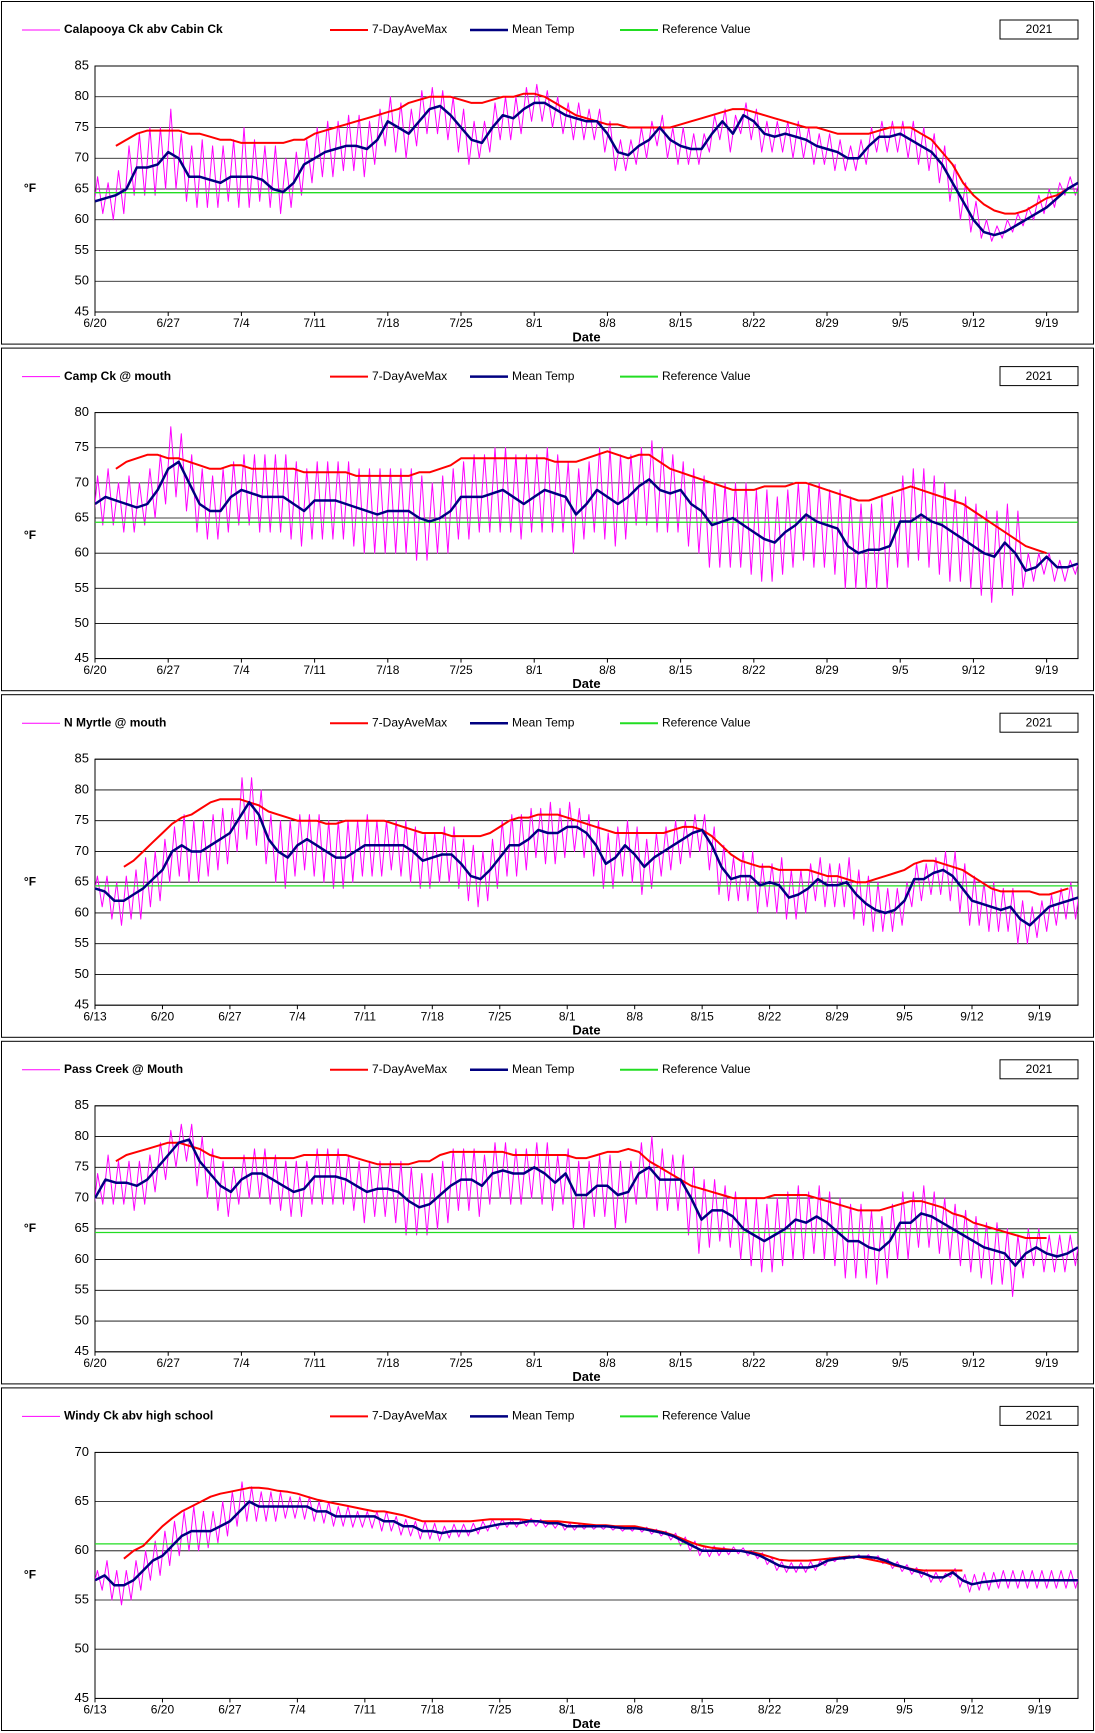  I want to click on legend-label: N Myrtle @ mouth, so click(115, 722).